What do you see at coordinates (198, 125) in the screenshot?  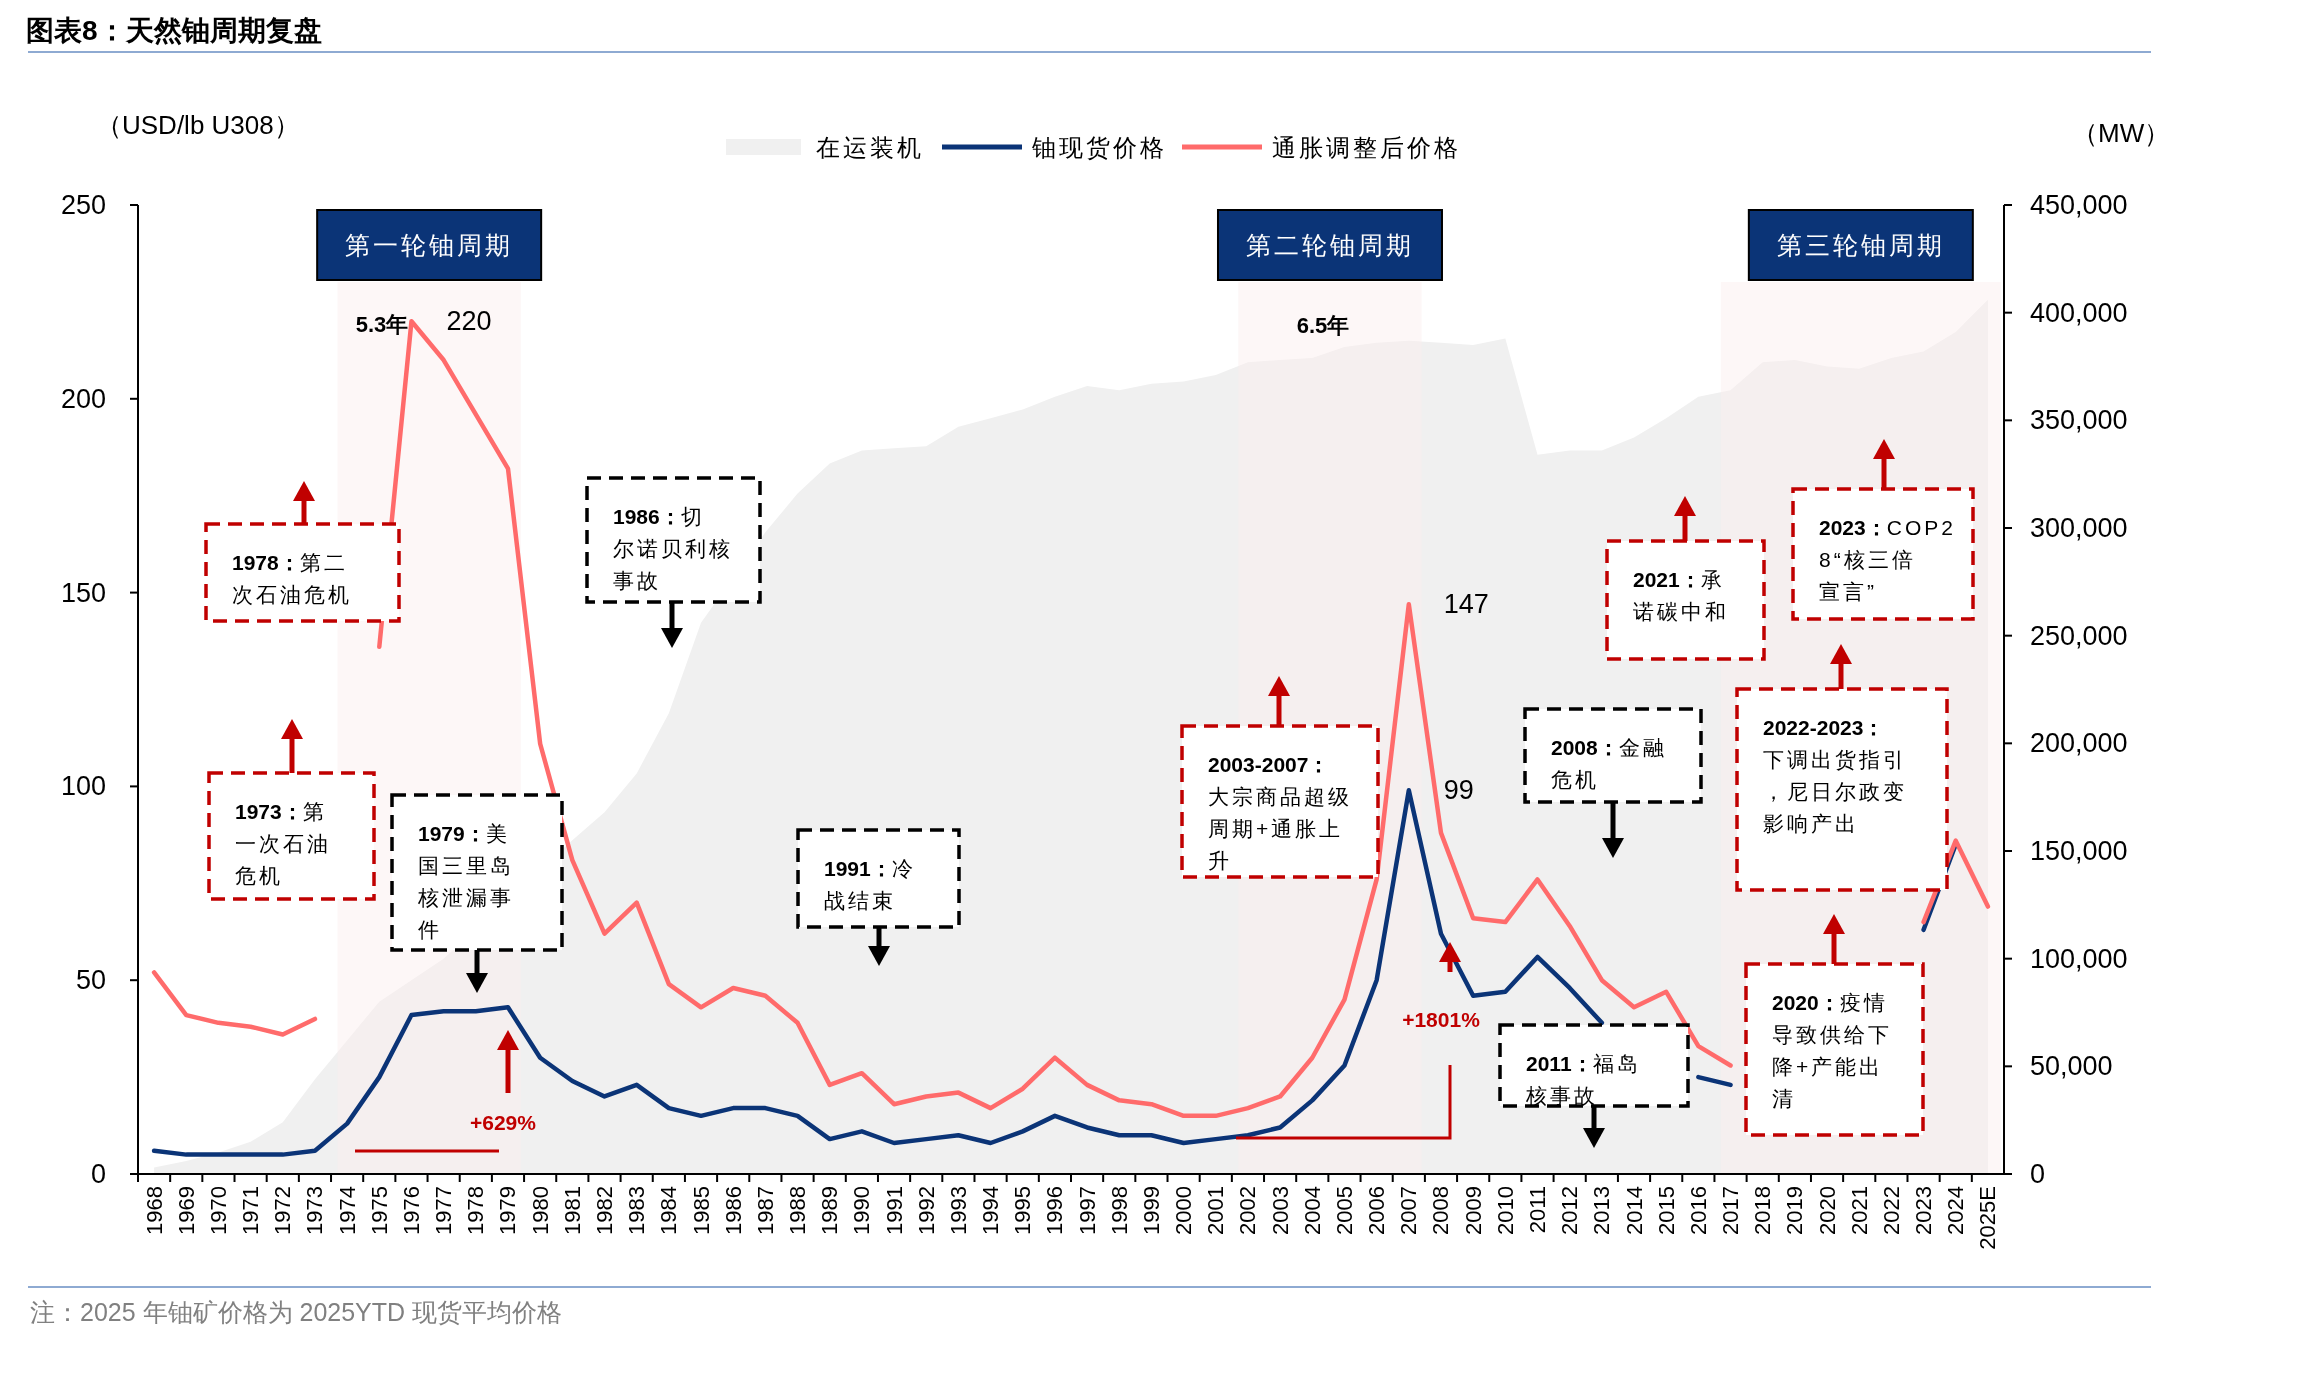 I see `y-axis-title: （USD/lb U308）` at bounding box center [198, 125].